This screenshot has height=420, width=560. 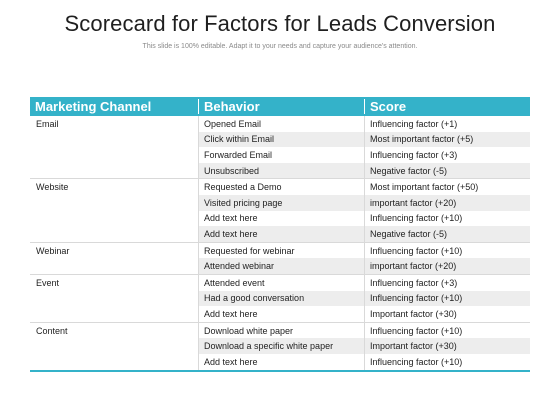 What do you see at coordinates (281, 155) in the screenshot?
I see `behavior-cell: Forwarded Email` at bounding box center [281, 155].